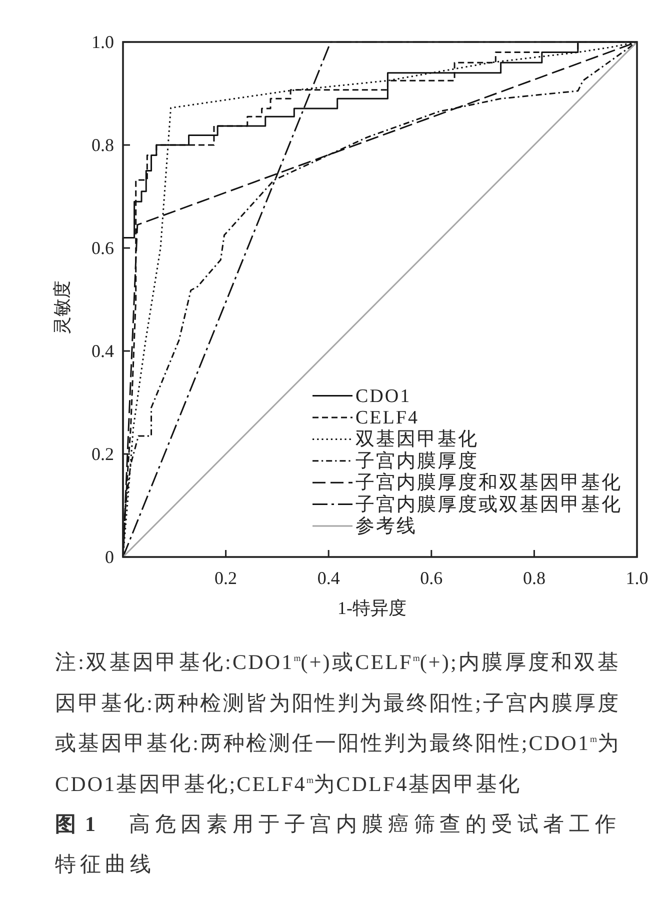 The width and height of the screenshot is (671, 903). Describe the element at coordinates (103, 42) in the screenshot. I see `y-tick-label: 1.0` at that location.